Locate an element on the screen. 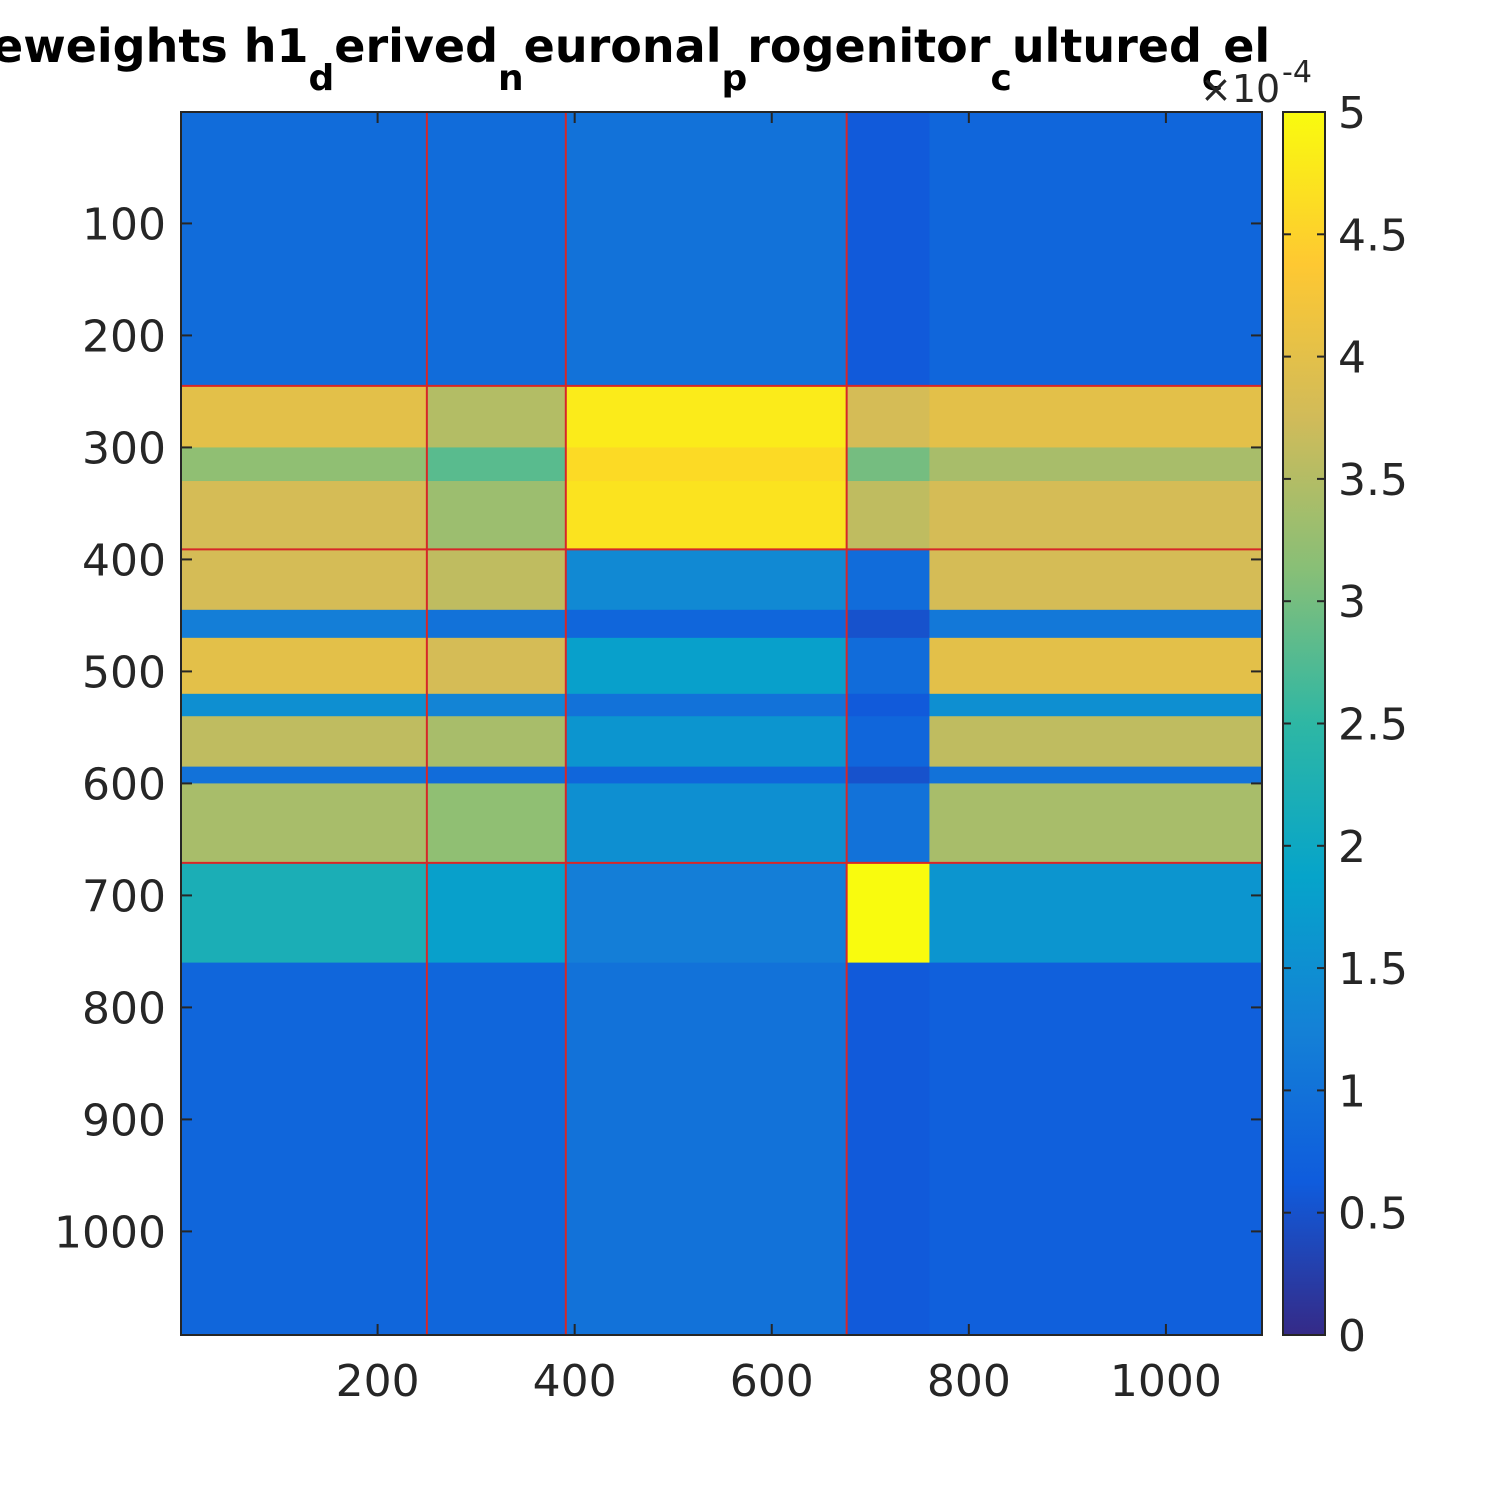 Image resolution: width=1500 pixels, height=1500 pixels. colorbar-multiplier: ×10 is located at coordinates (1240, 89).